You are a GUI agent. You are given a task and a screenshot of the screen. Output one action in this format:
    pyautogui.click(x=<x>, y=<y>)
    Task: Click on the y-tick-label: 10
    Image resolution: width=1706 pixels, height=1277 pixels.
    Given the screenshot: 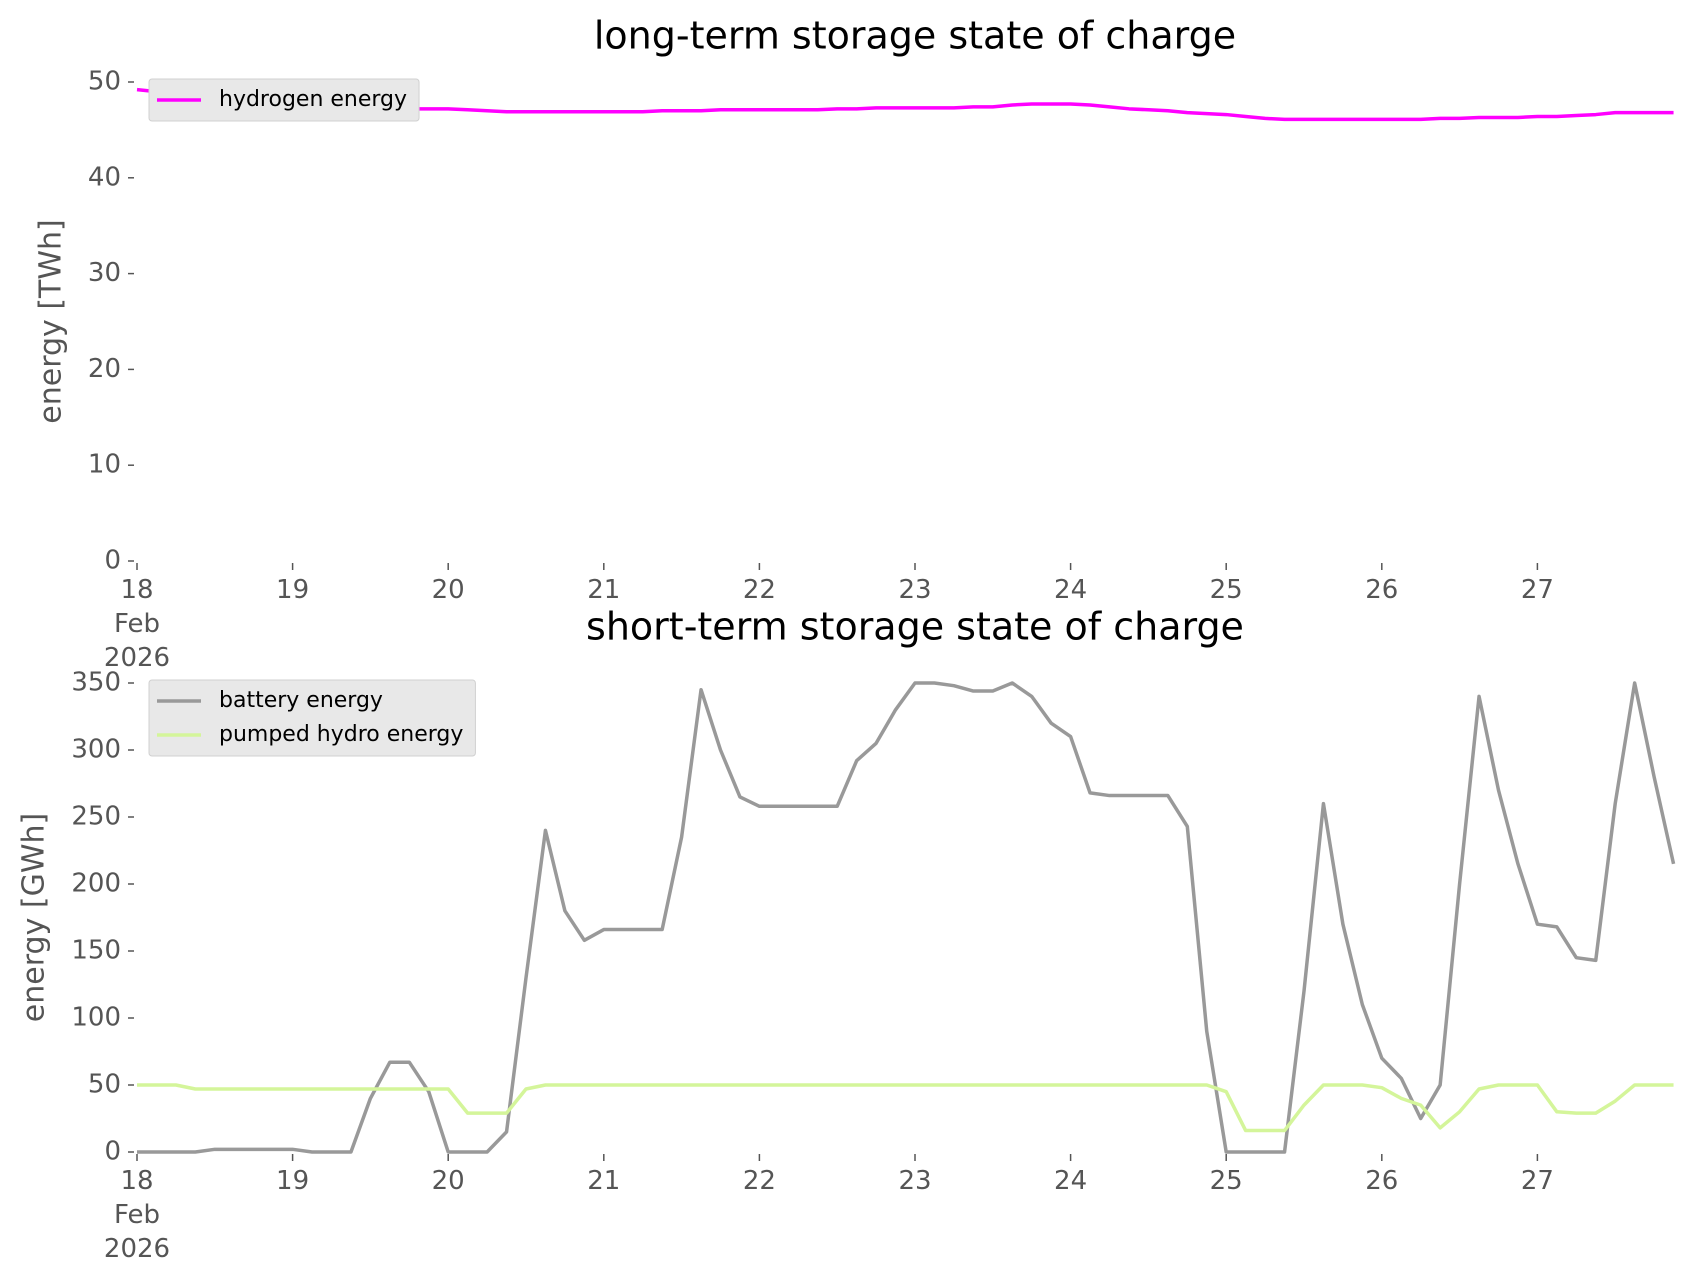 What is the action you would take?
    pyautogui.click(x=104, y=465)
    